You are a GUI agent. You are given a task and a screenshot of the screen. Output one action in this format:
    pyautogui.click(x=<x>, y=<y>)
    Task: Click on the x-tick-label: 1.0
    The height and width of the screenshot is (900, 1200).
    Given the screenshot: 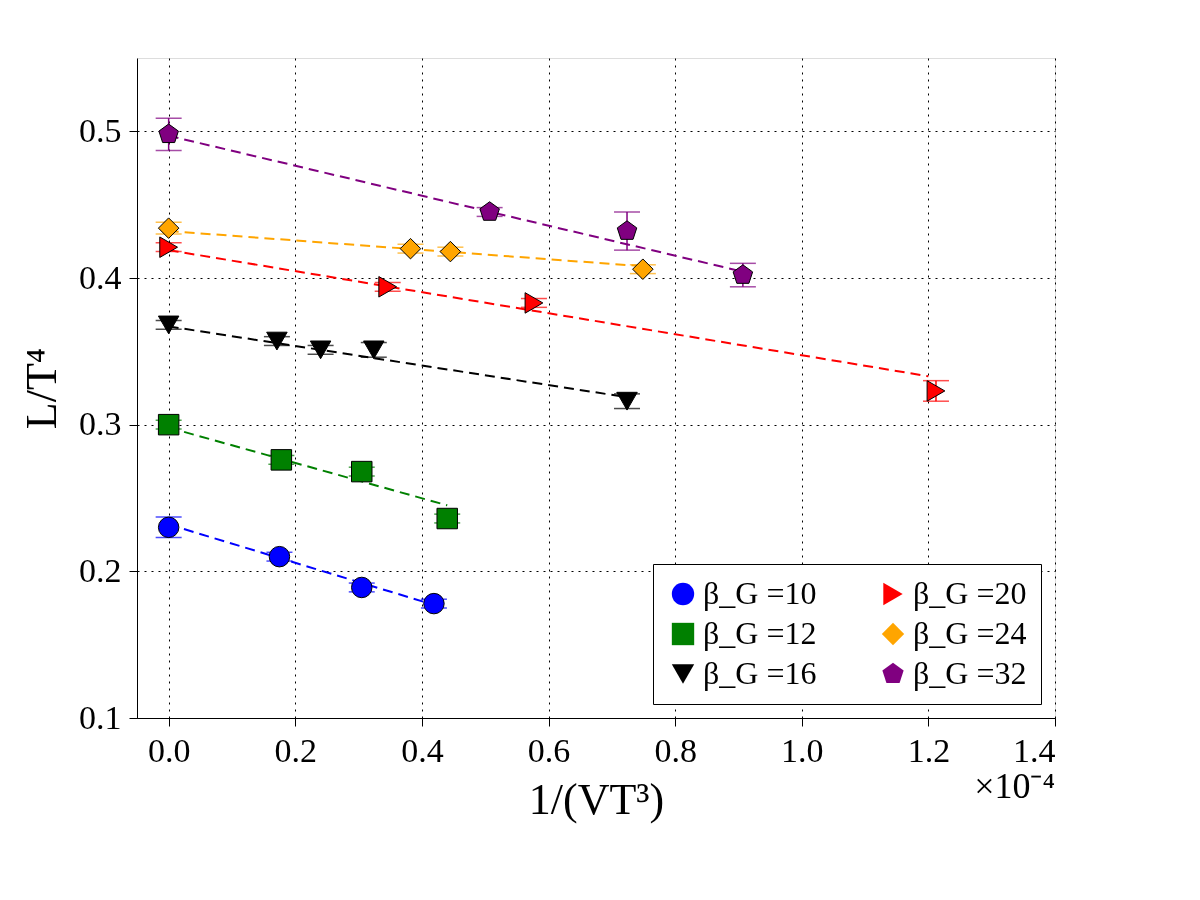 What is the action you would take?
    pyautogui.click(x=802, y=750)
    